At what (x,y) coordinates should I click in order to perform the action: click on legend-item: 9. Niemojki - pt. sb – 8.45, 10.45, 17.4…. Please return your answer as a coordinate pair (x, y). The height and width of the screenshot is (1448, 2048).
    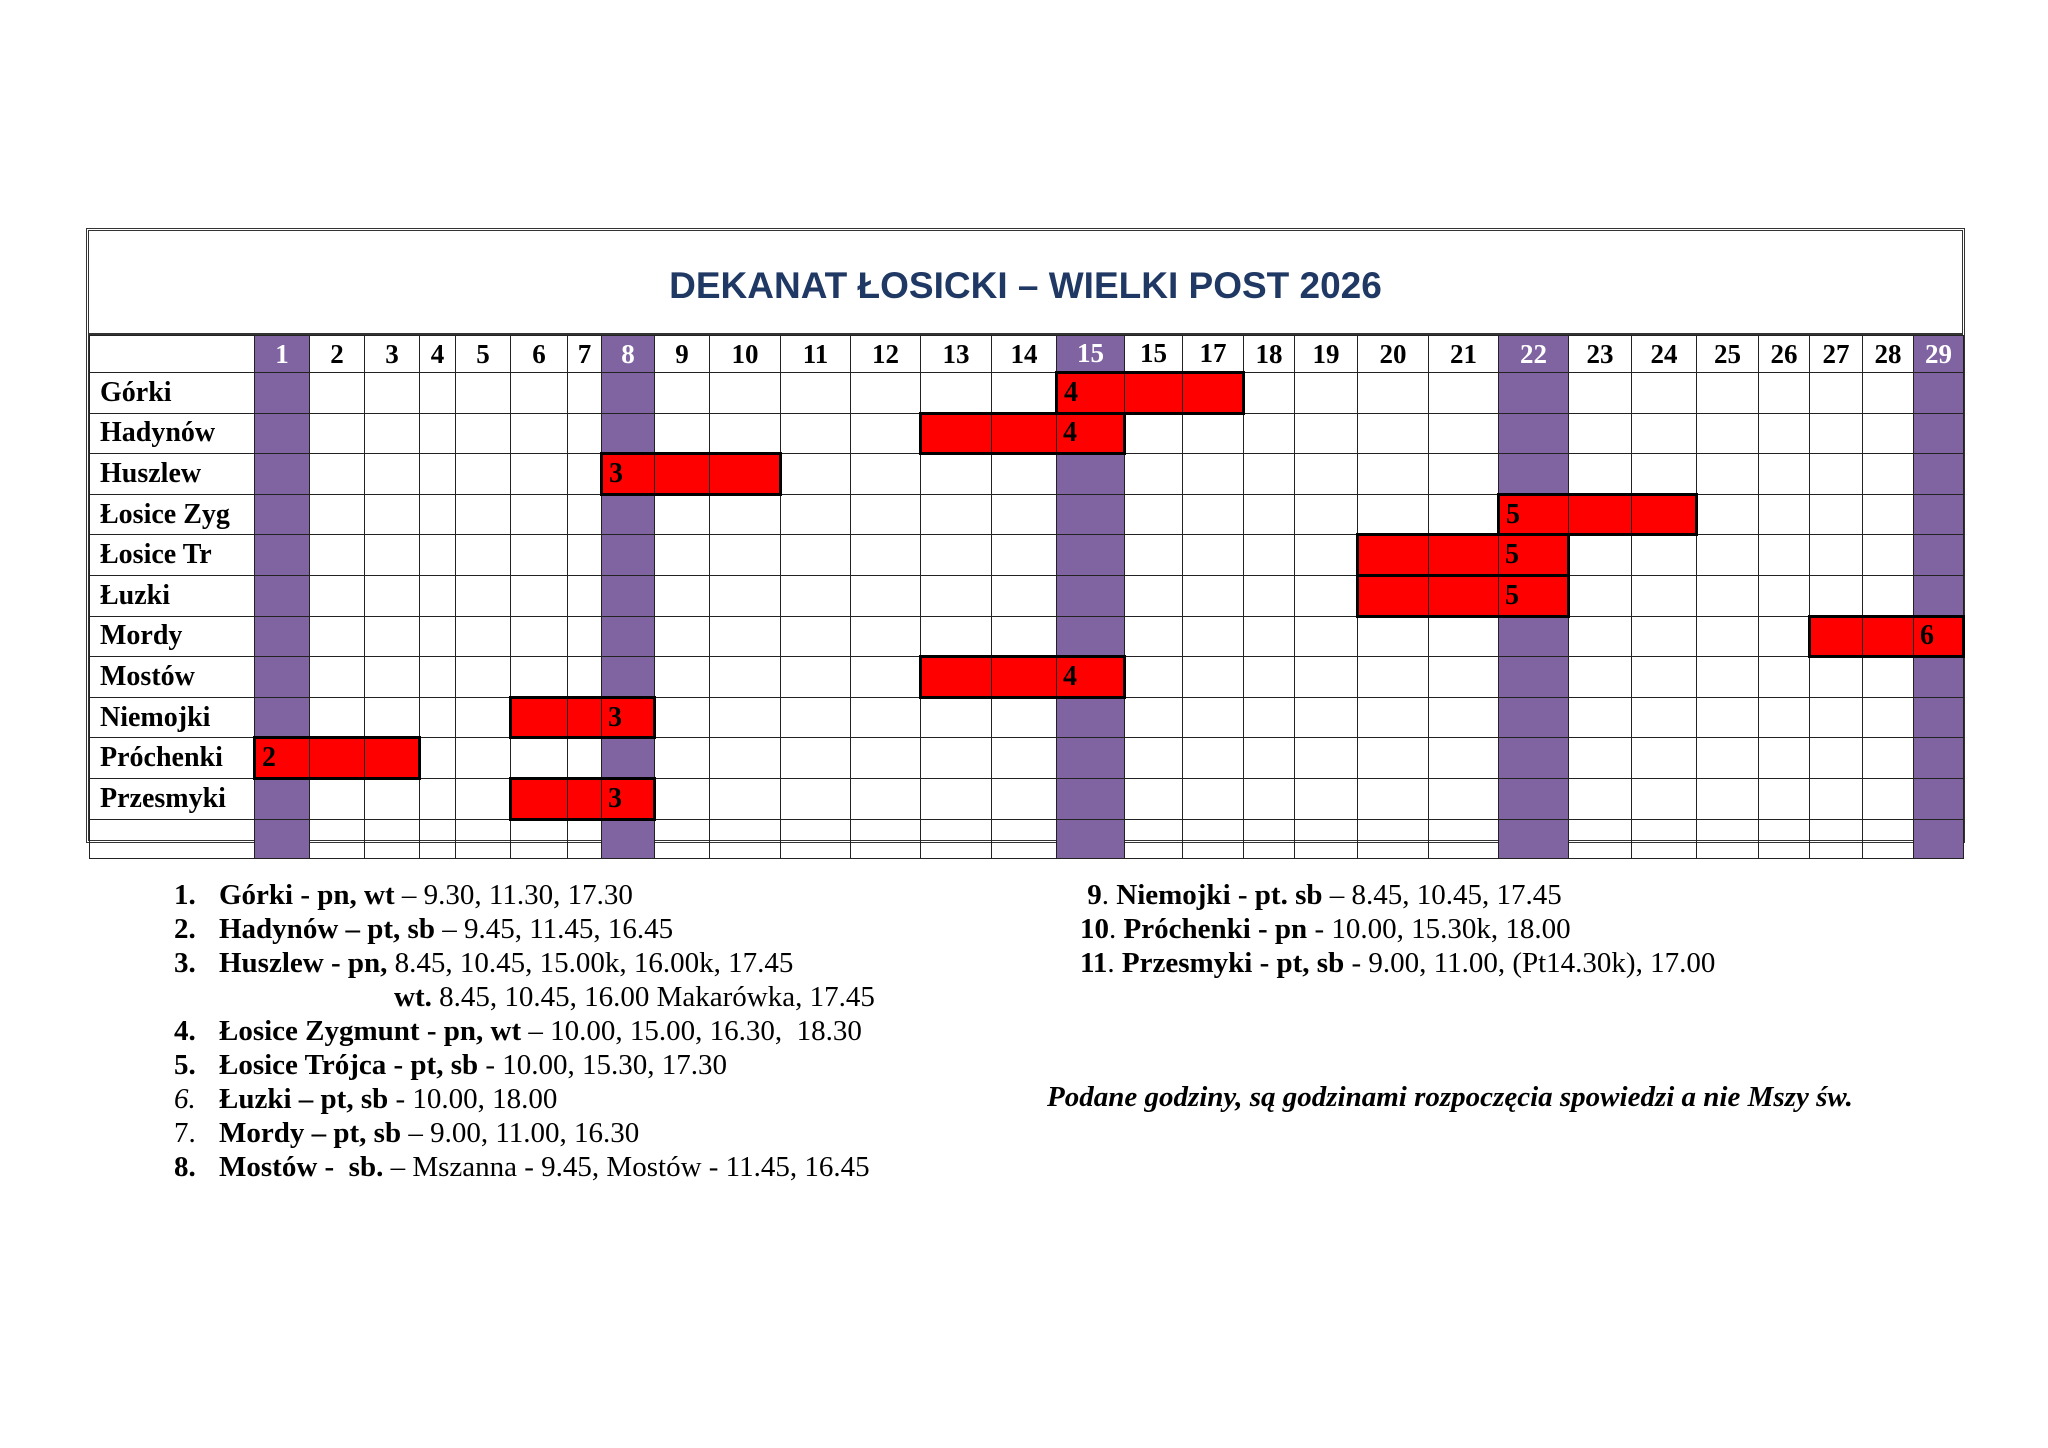
    Looking at the image, I should click on (1321, 895).